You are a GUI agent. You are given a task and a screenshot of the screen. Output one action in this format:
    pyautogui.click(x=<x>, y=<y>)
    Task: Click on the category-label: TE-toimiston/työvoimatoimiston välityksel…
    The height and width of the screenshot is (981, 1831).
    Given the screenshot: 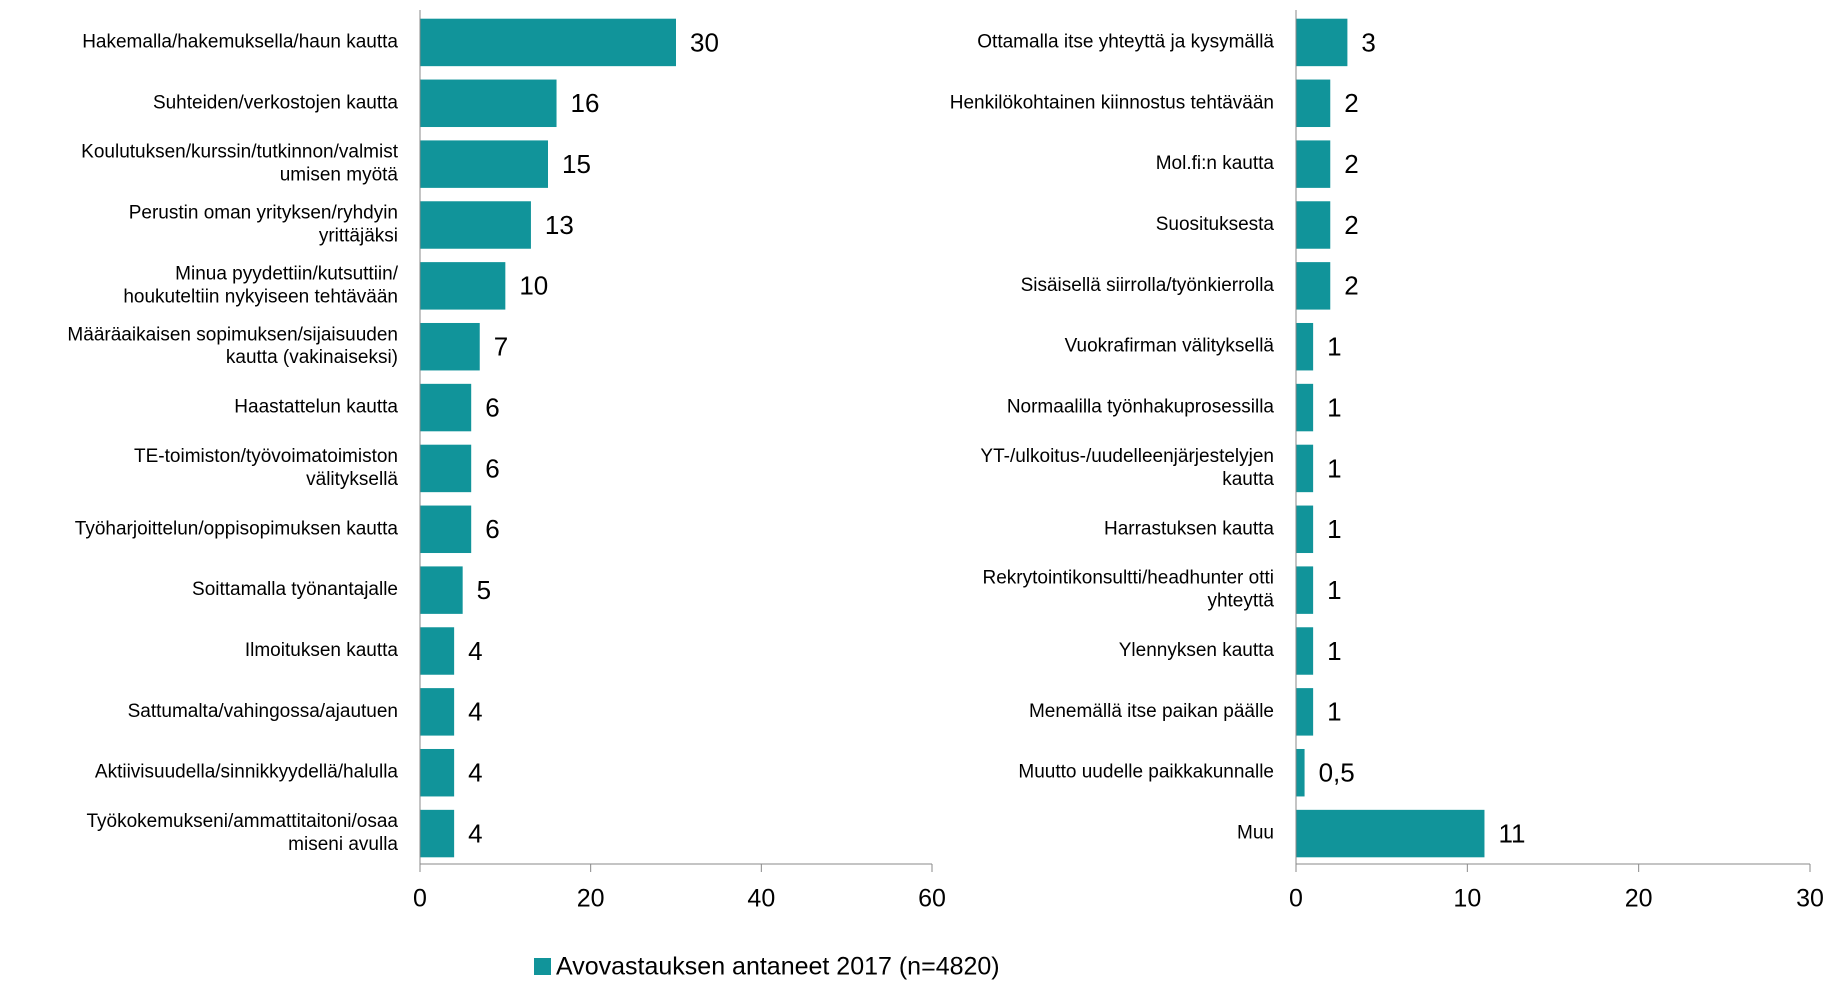 What is the action you would take?
    pyautogui.click(x=266, y=468)
    